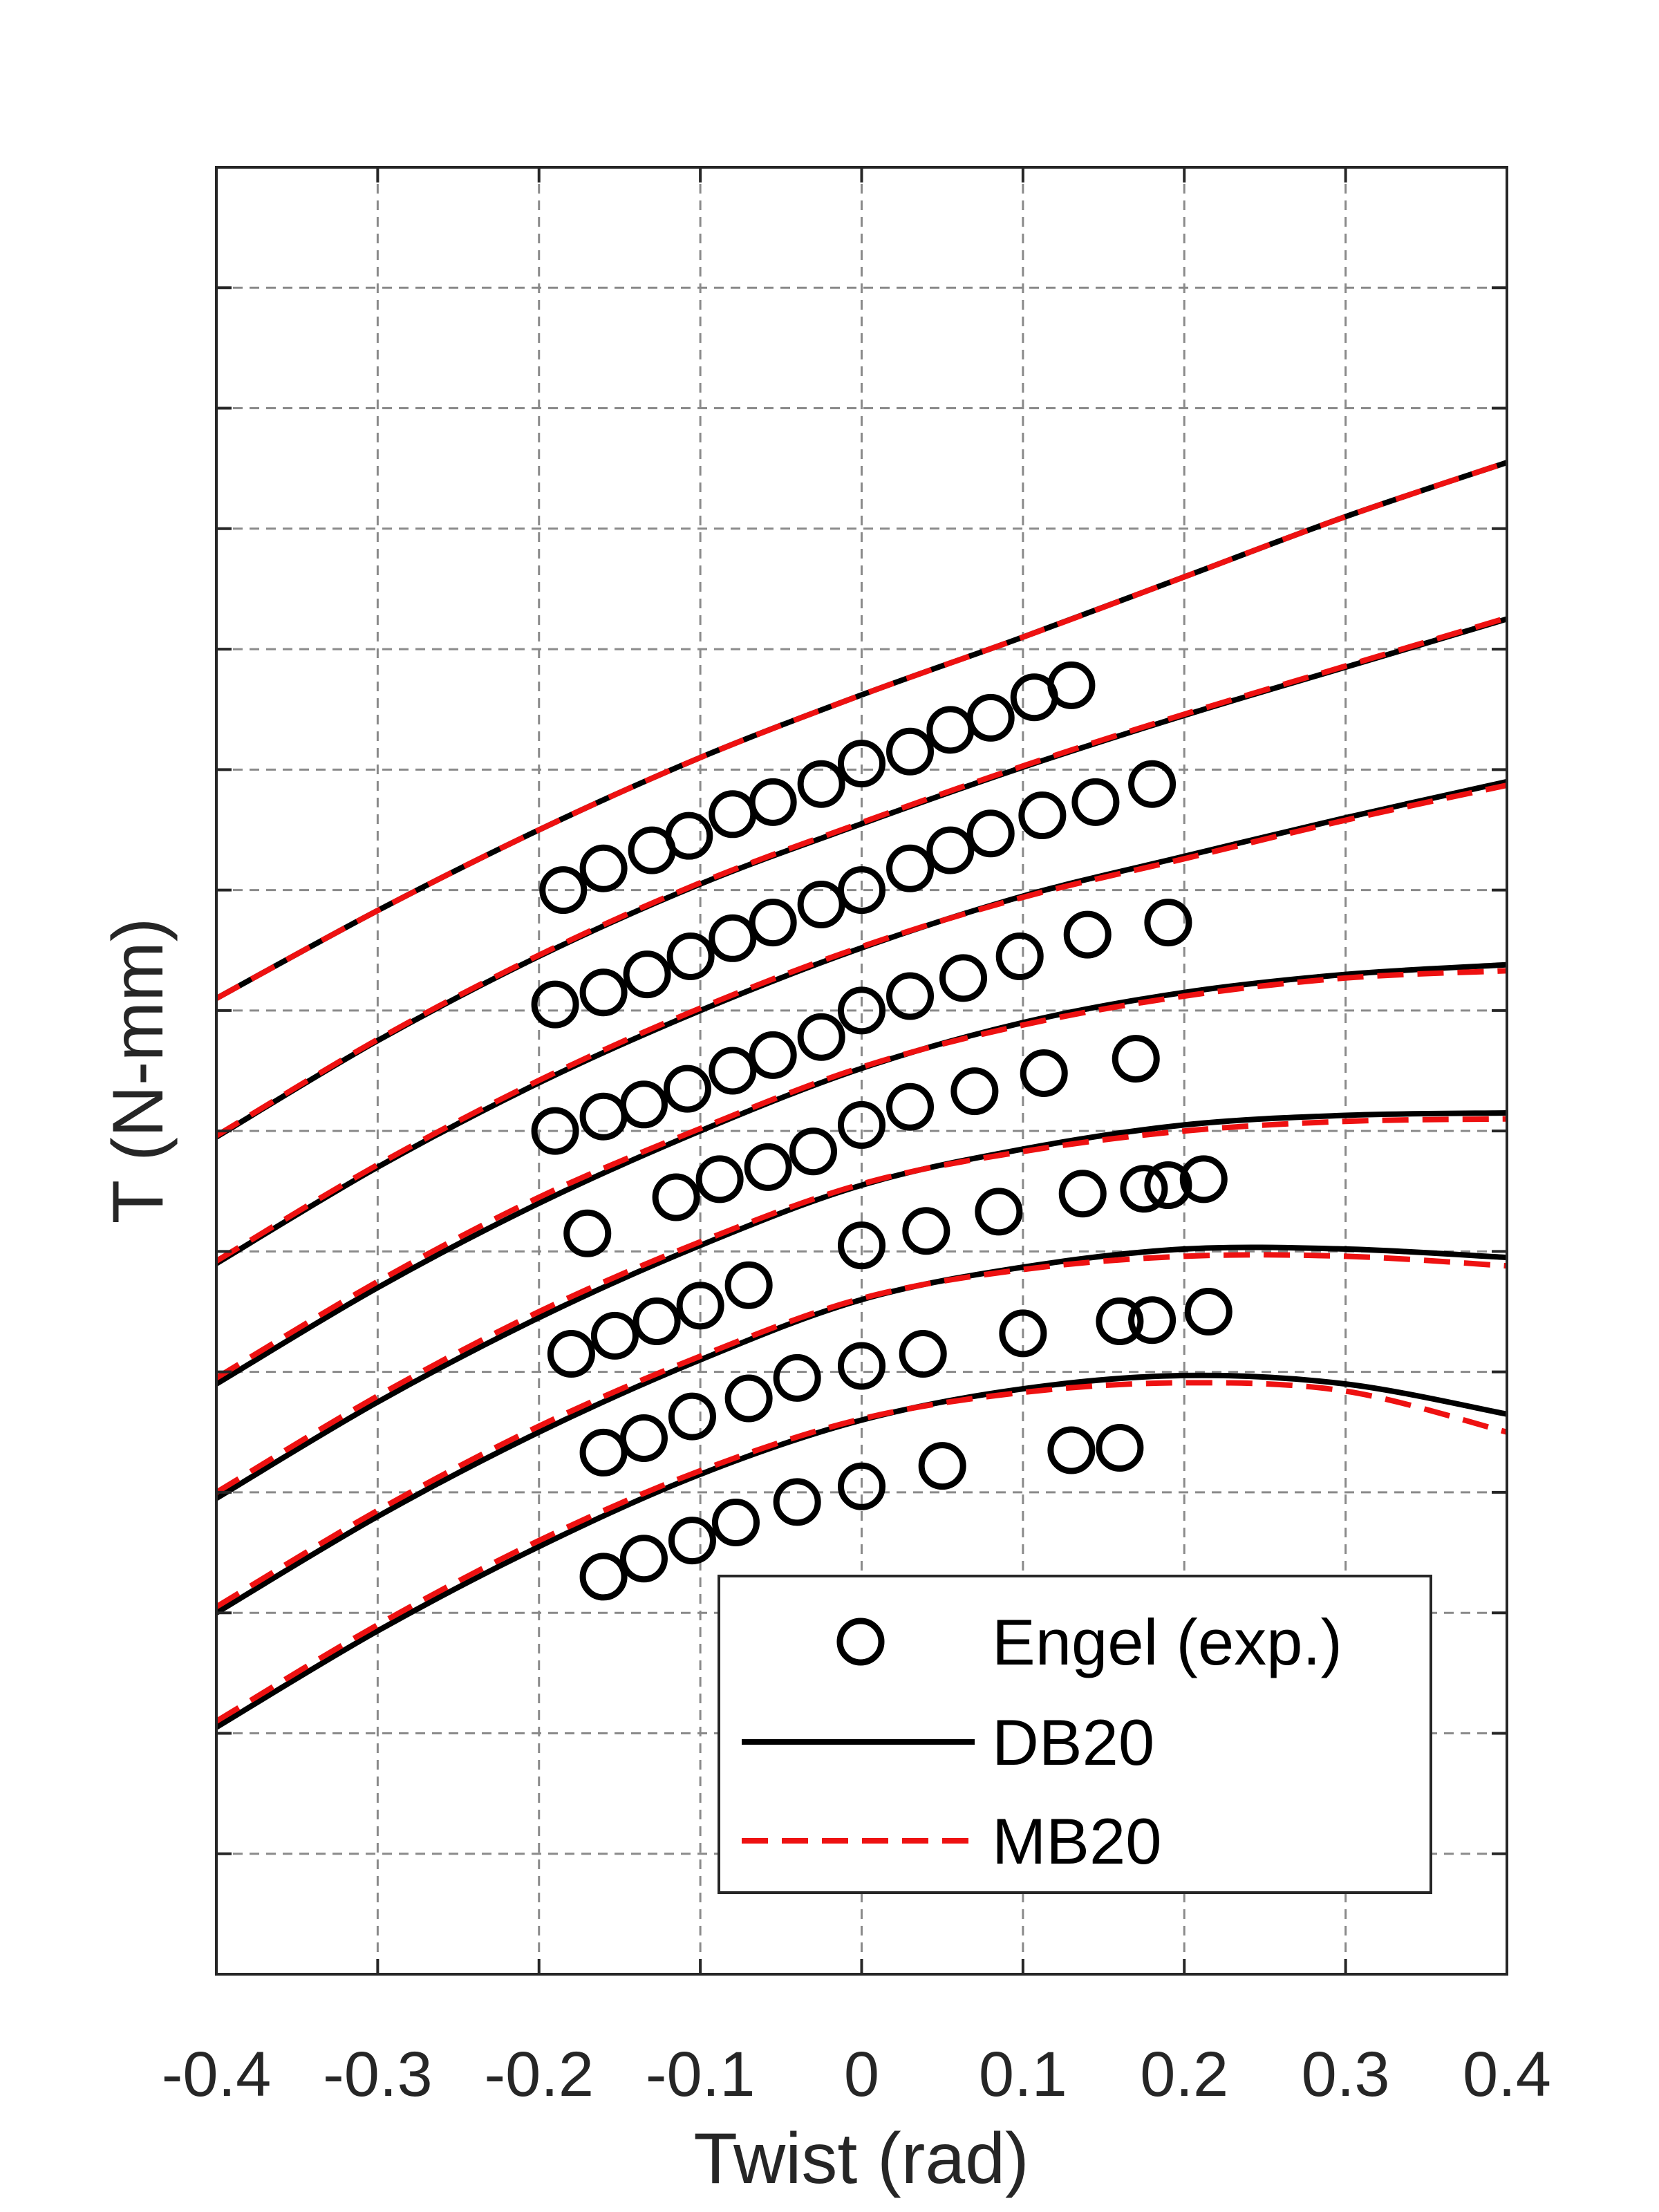 This screenshot has height=2212, width=1659. Describe the element at coordinates (701, 2074) in the screenshot. I see `x-tick-label: -0.1` at that location.